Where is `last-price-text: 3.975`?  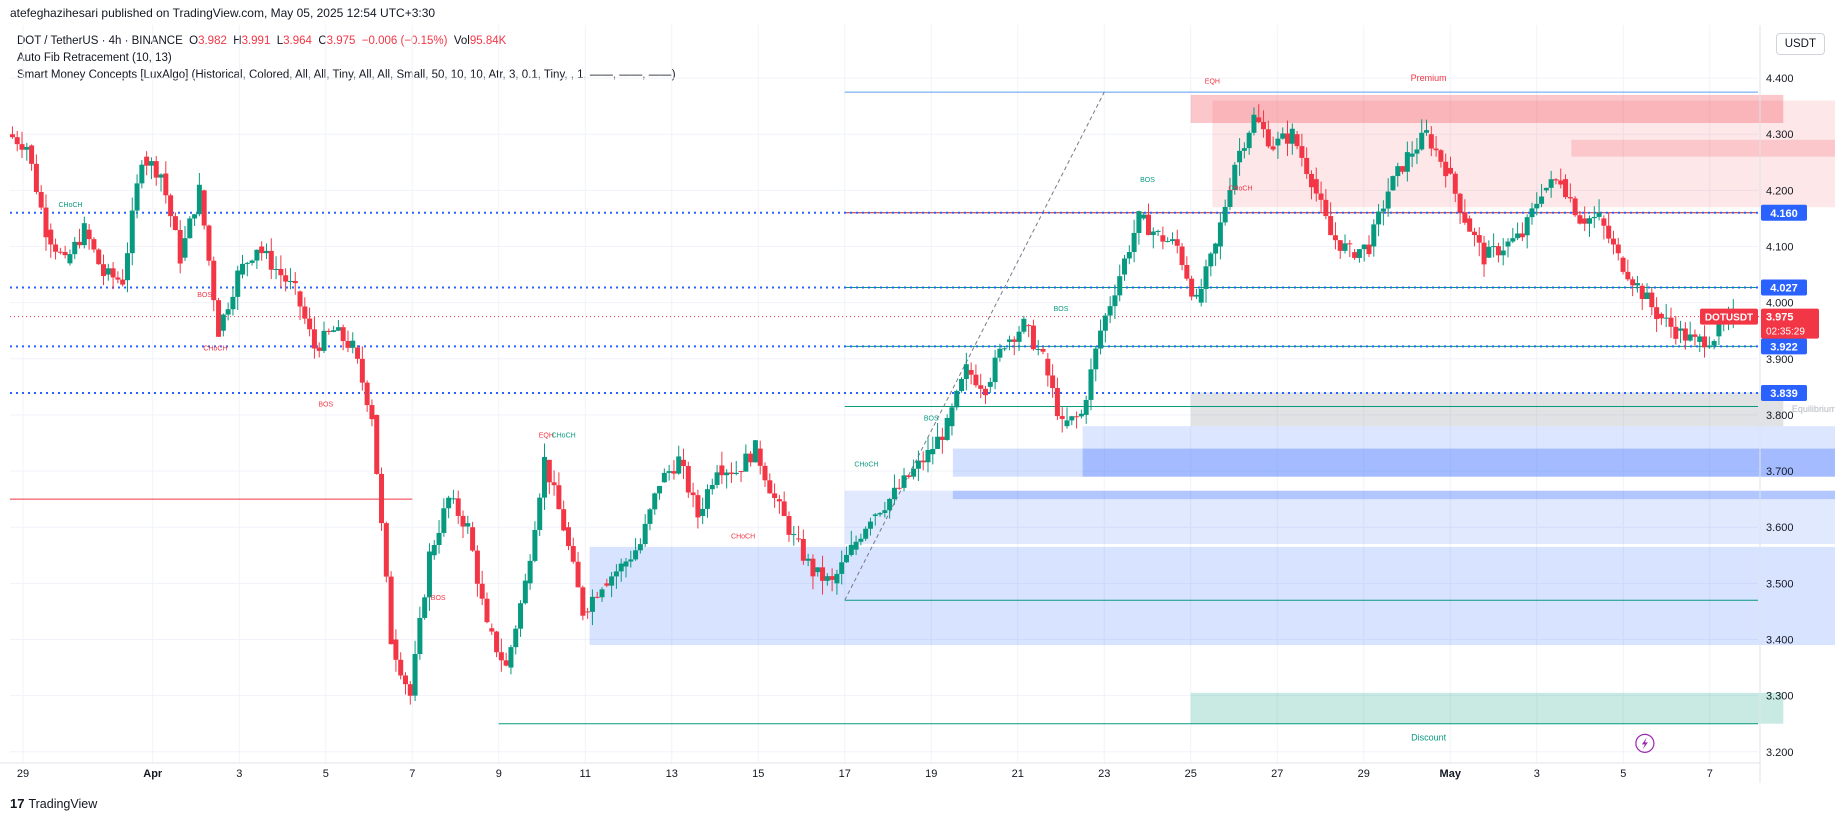
last-price-text: 3.975 is located at coordinates (1780, 318).